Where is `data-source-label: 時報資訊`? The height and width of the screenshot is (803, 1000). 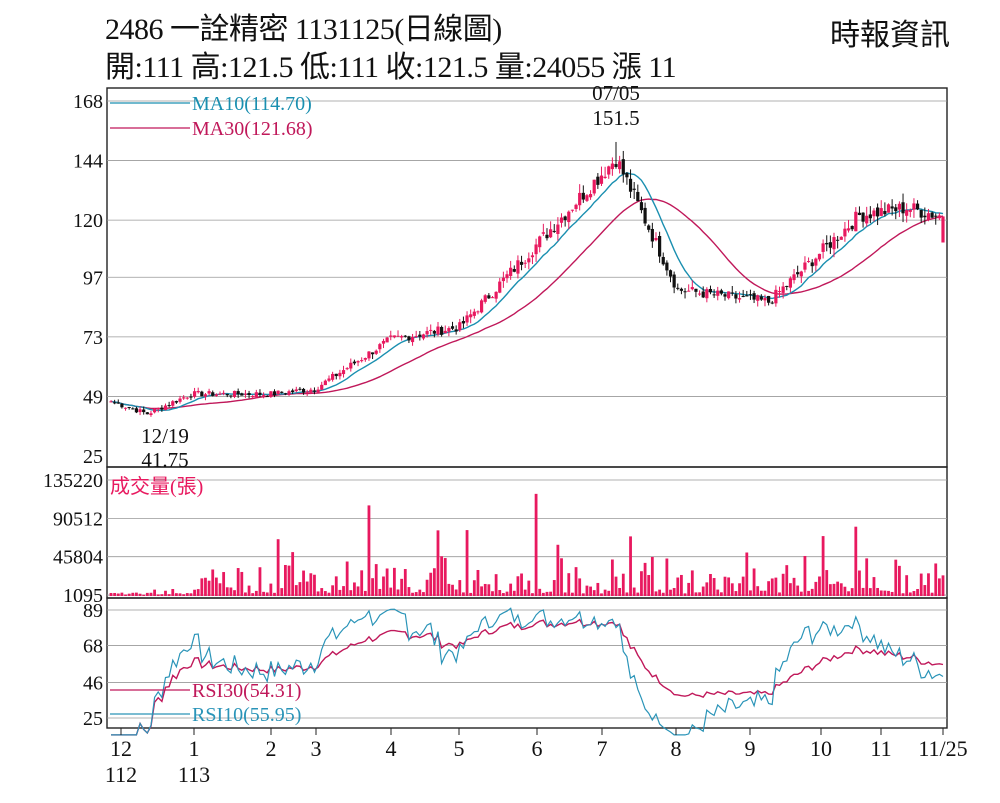 data-source-label: 時報資訊 is located at coordinates (890, 35).